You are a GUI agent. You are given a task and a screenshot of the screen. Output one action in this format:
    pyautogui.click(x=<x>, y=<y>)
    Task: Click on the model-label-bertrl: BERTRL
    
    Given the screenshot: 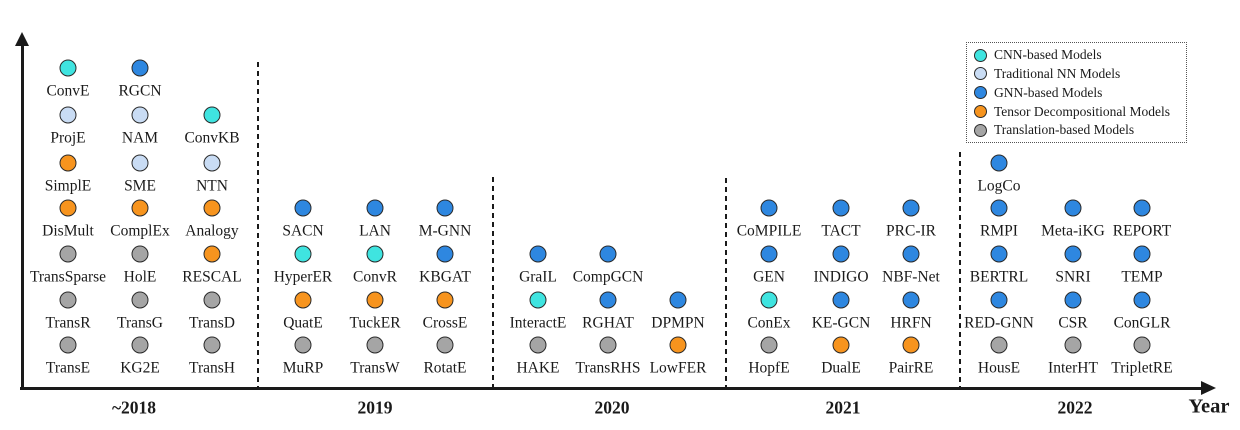 What is the action you would take?
    pyautogui.click(x=999, y=277)
    